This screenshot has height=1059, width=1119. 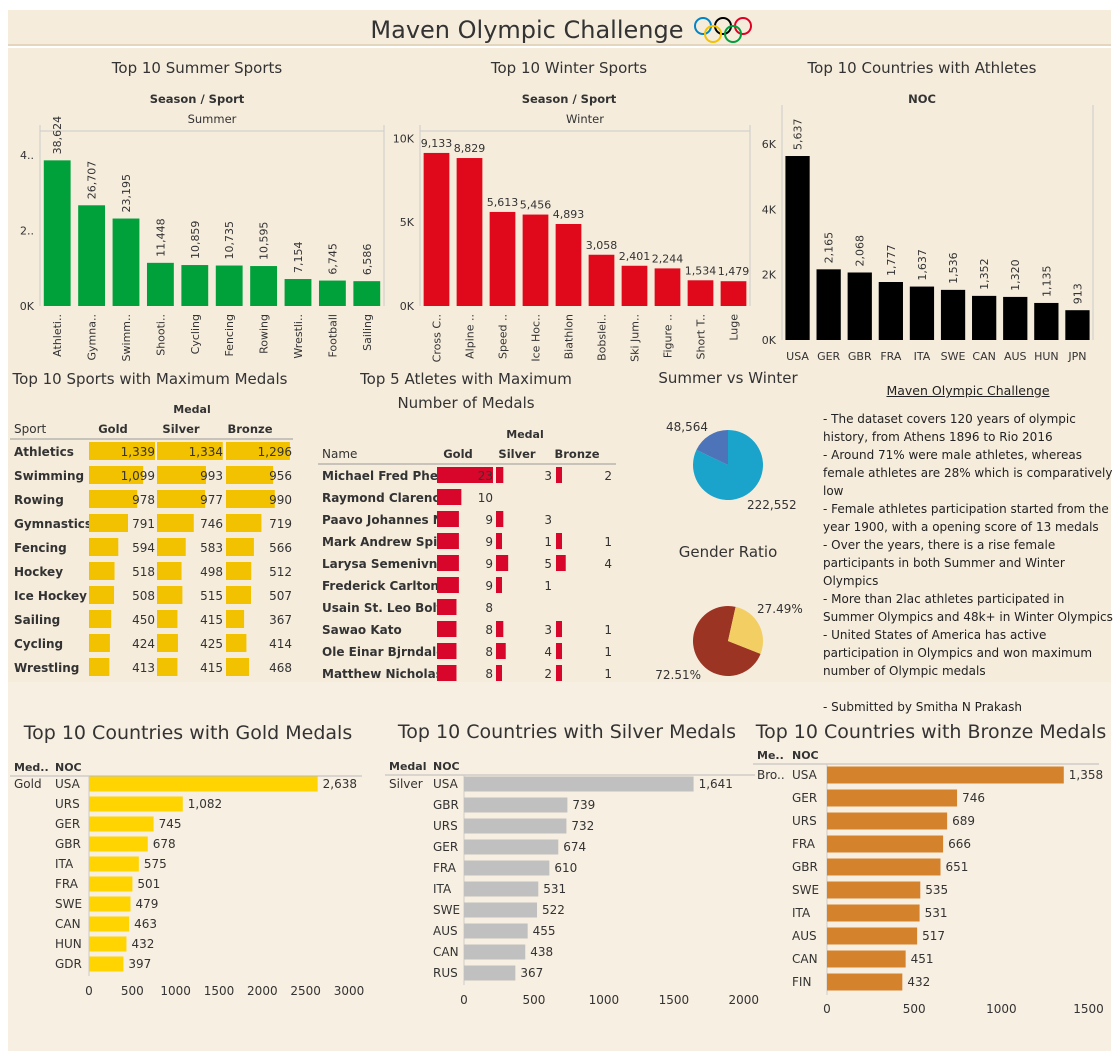 What do you see at coordinates (67, 884) in the screenshot?
I see `category-label: FRA` at bounding box center [67, 884].